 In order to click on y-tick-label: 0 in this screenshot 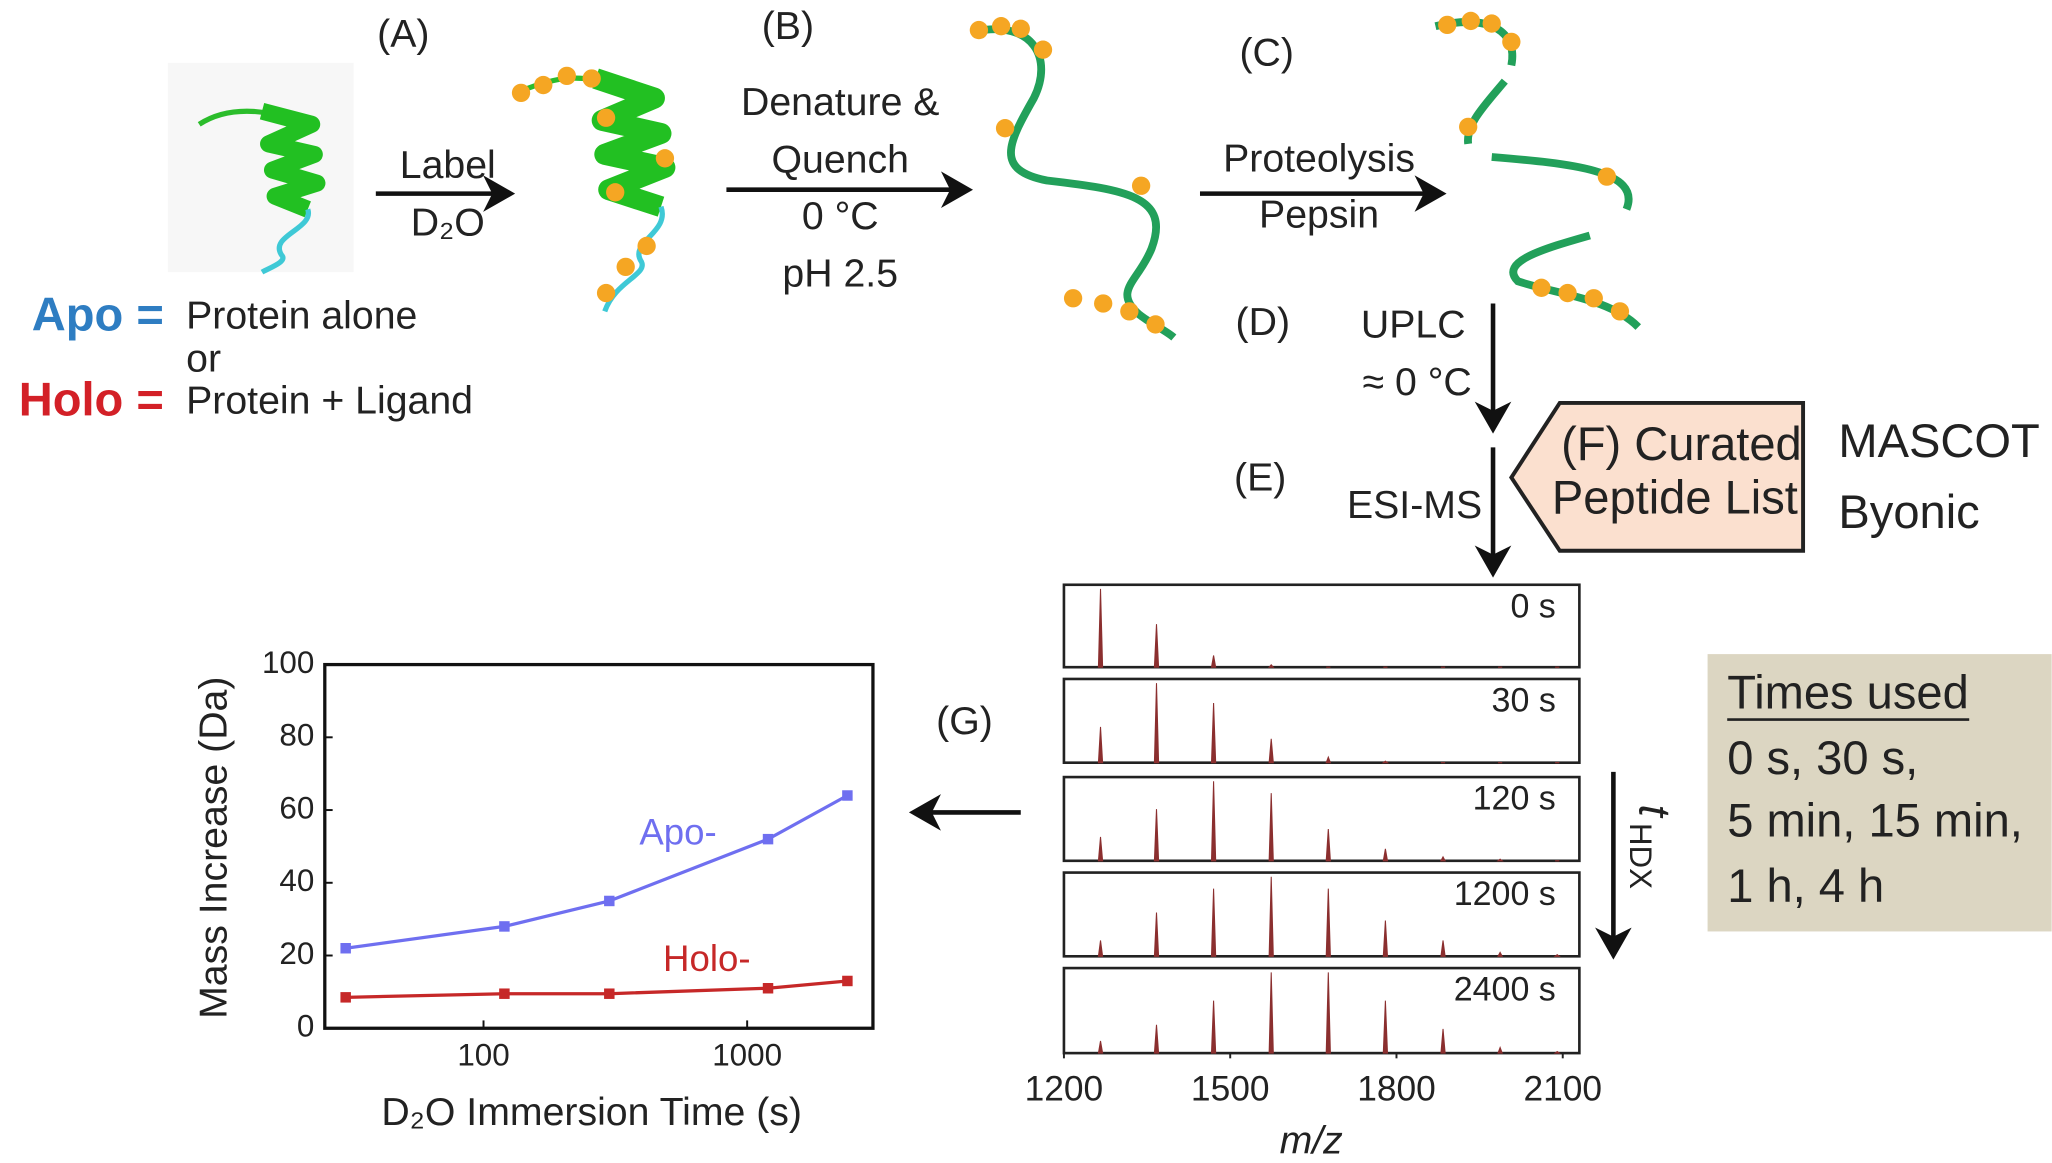, I will do `click(305, 1026)`.